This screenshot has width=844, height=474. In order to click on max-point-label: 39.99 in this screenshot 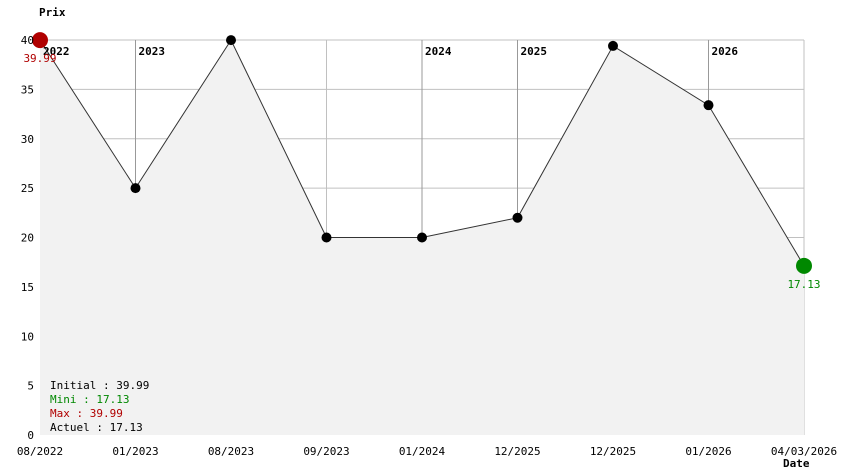, I will do `click(39, 58)`.